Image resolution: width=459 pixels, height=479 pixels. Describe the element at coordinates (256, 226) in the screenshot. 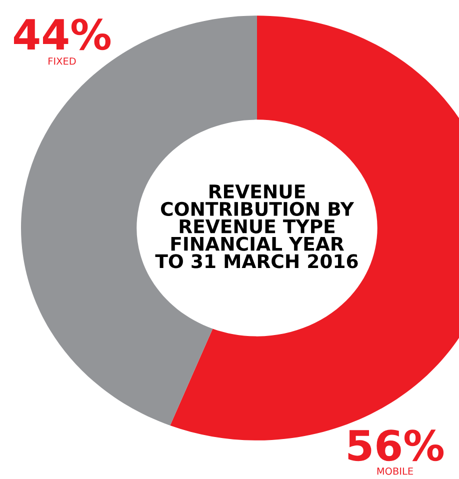

I see `text: REVENUE CONTRIBUTION BY REVENUE TYPE FINANCIAL YEAR TO 31 MARCH 2016` at that location.